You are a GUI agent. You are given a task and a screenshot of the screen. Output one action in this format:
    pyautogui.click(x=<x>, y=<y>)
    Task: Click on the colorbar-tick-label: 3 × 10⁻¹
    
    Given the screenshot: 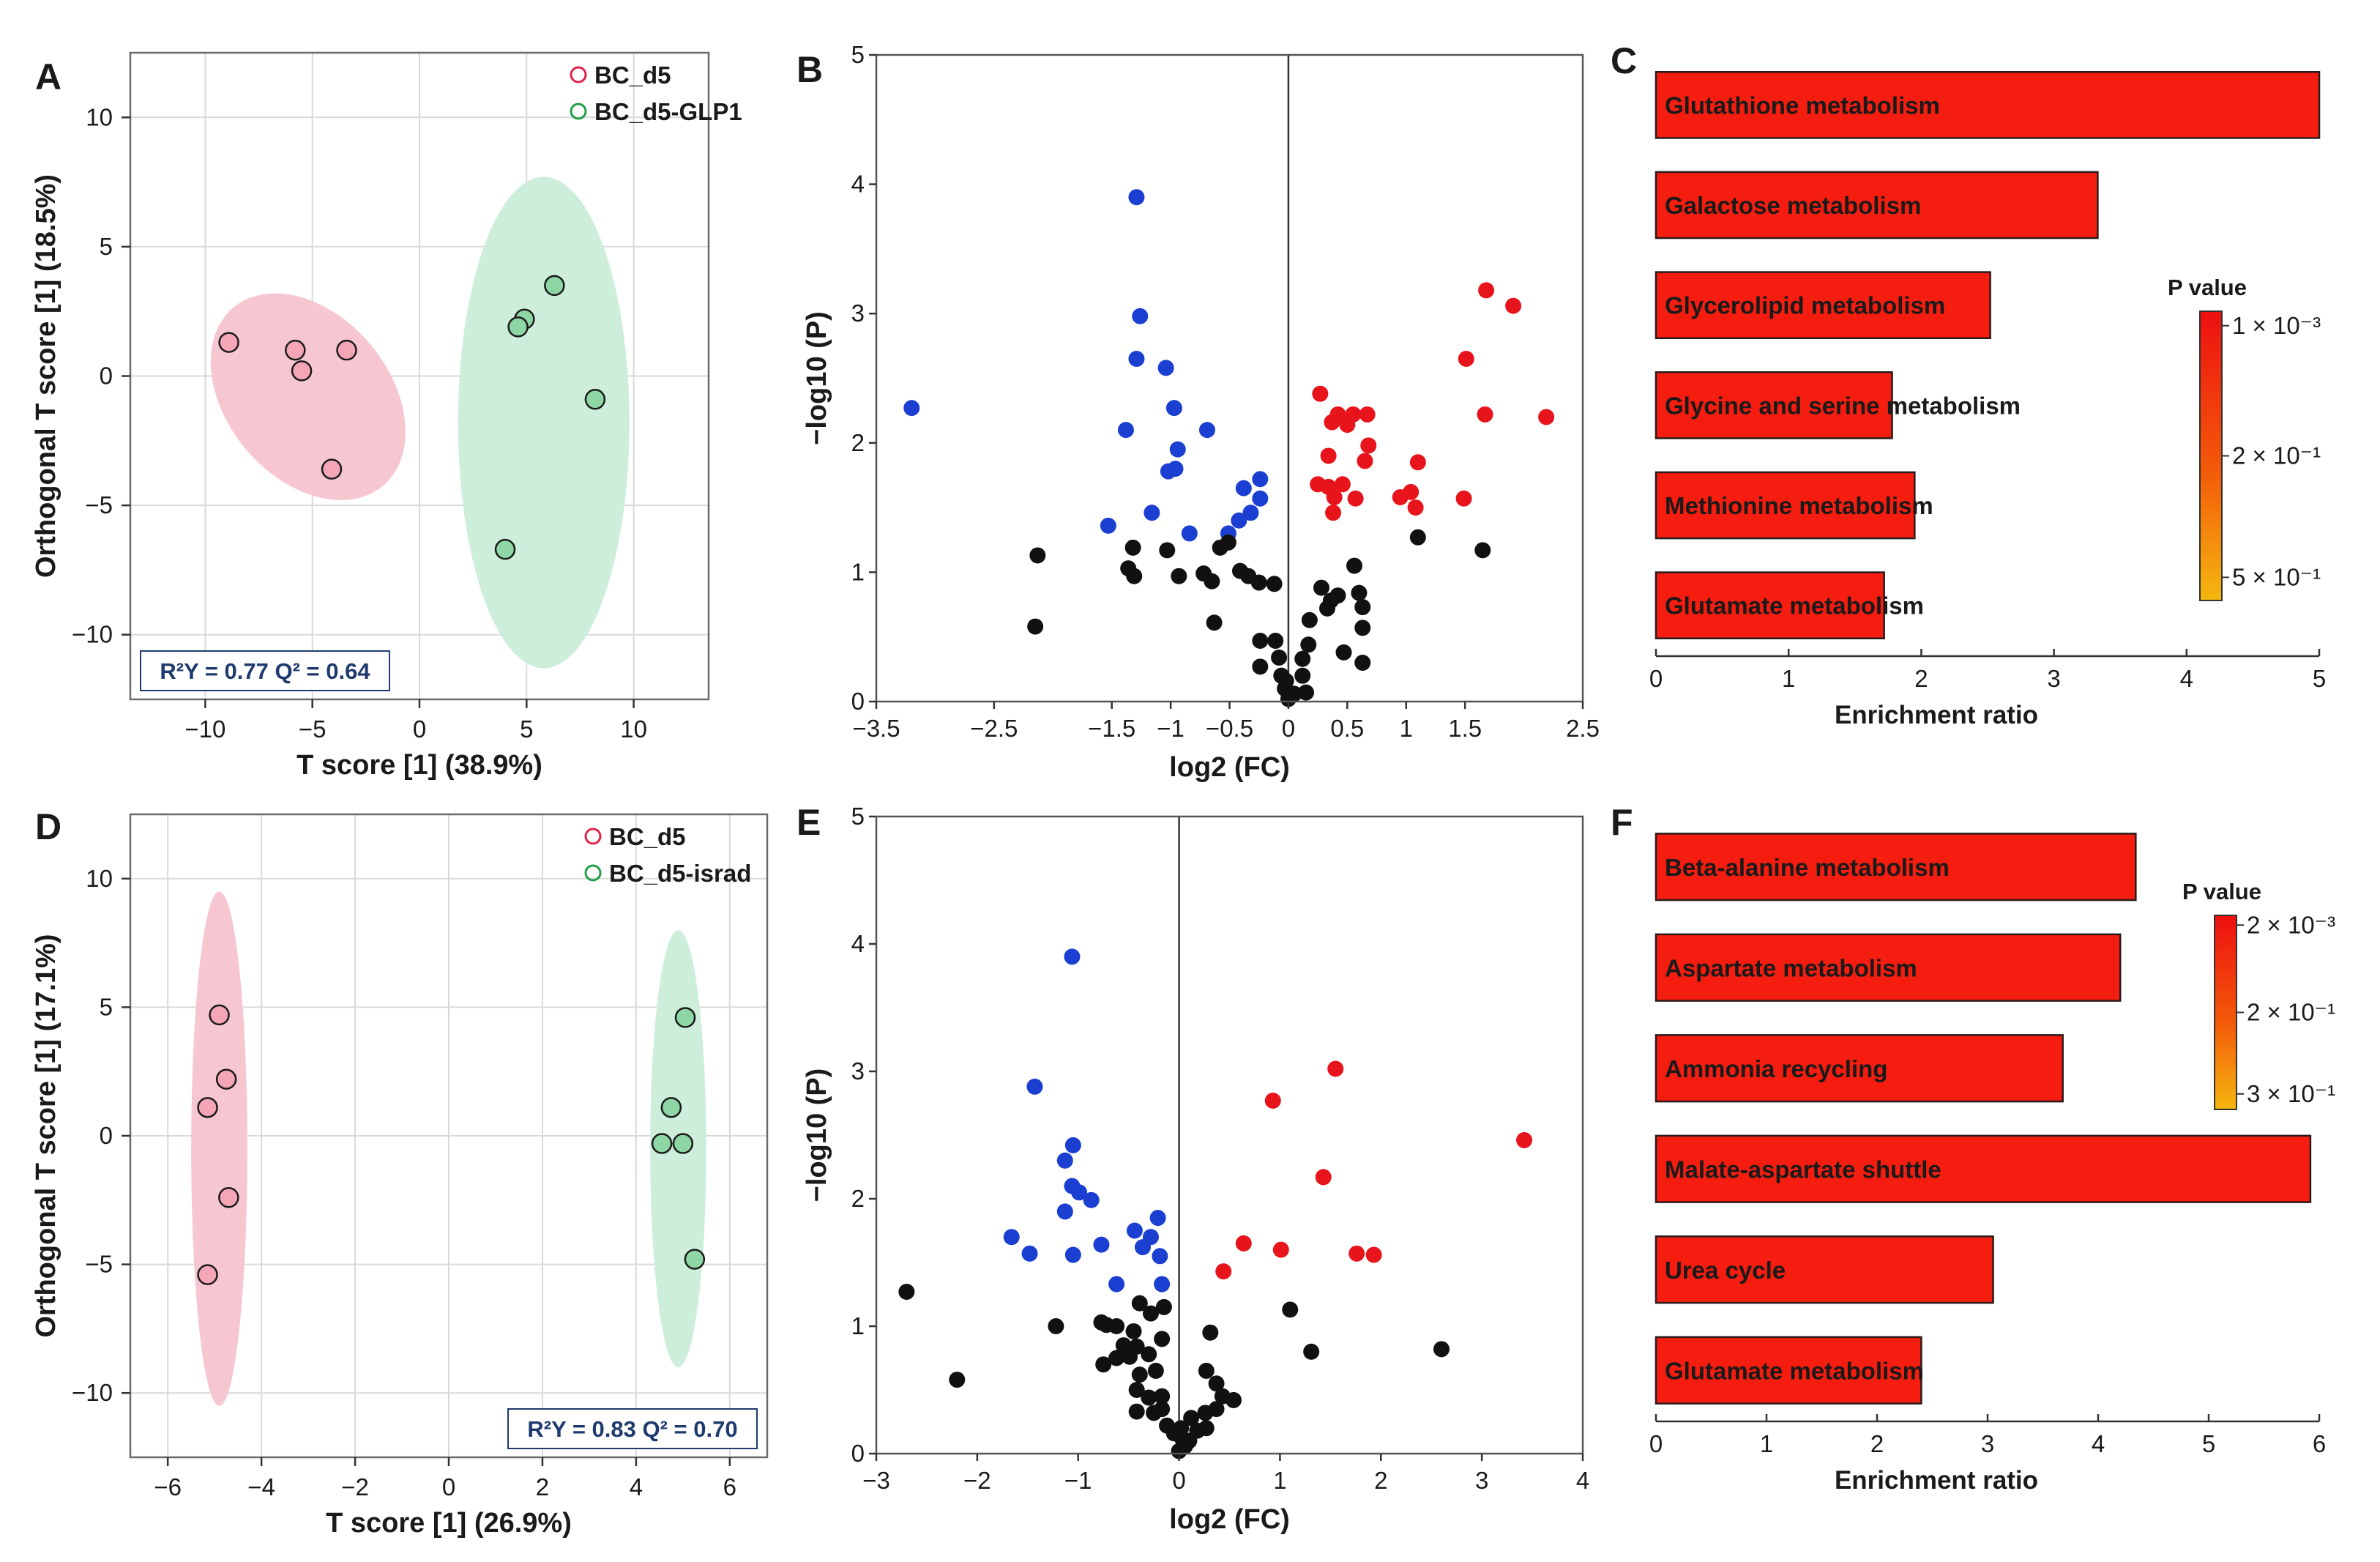 What is the action you would take?
    pyautogui.click(x=2291, y=1093)
    